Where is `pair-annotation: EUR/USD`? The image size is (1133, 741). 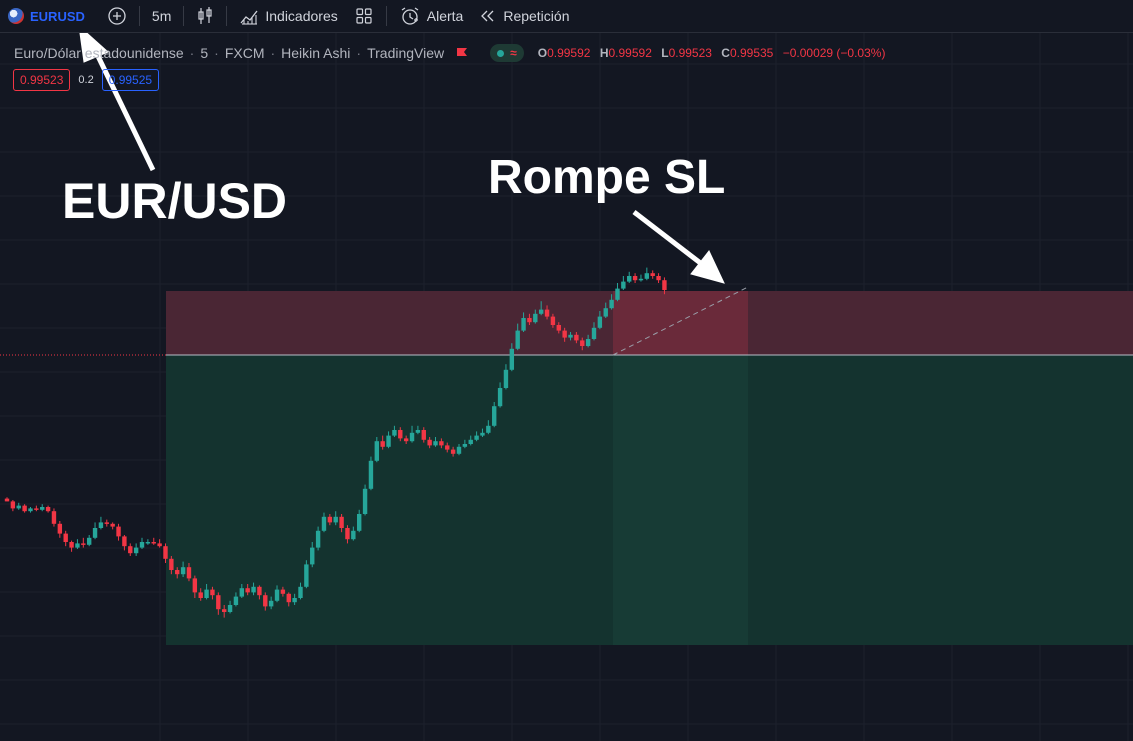 pair-annotation: EUR/USD is located at coordinates (175, 201).